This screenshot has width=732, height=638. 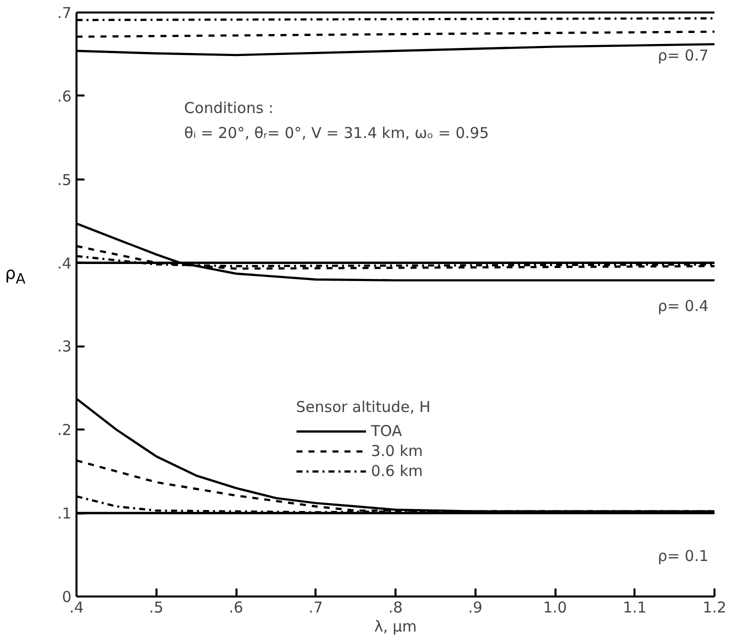 I want to click on annotation: Conditions :, so click(x=229, y=107).